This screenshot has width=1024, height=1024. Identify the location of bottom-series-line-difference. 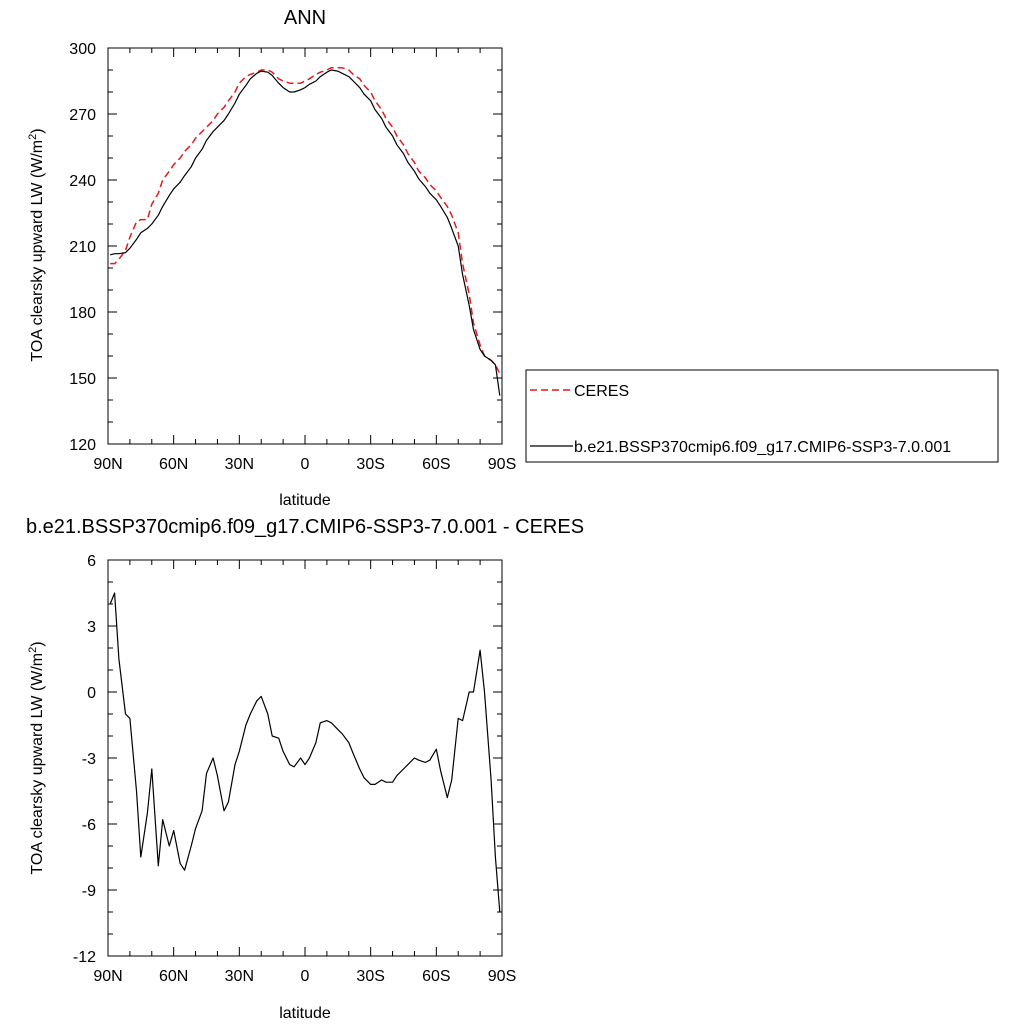
(305, 752).